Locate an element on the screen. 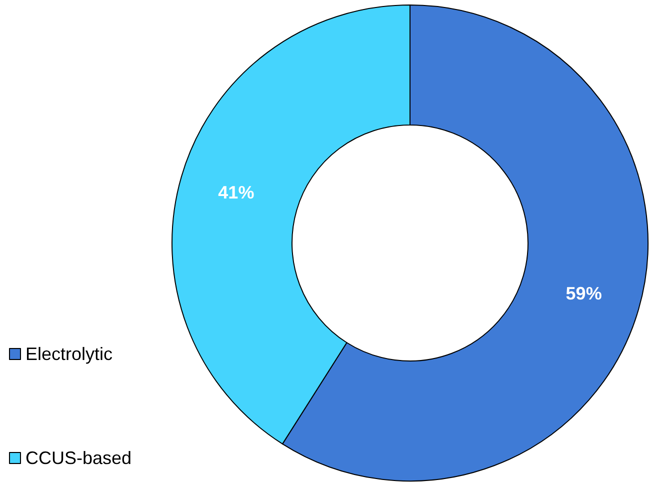 The width and height of the screenshot is (651, 484). legend-label: CCUS-based is located at coordinates (79, 458).